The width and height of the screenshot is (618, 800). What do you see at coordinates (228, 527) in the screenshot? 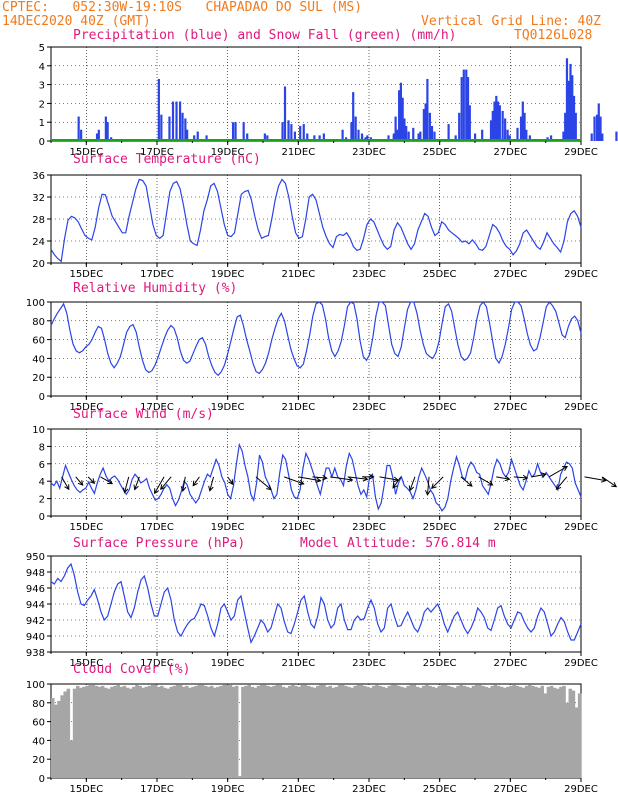
I see `x-tick-label: 19DEC` at bounding box center [228, 527].